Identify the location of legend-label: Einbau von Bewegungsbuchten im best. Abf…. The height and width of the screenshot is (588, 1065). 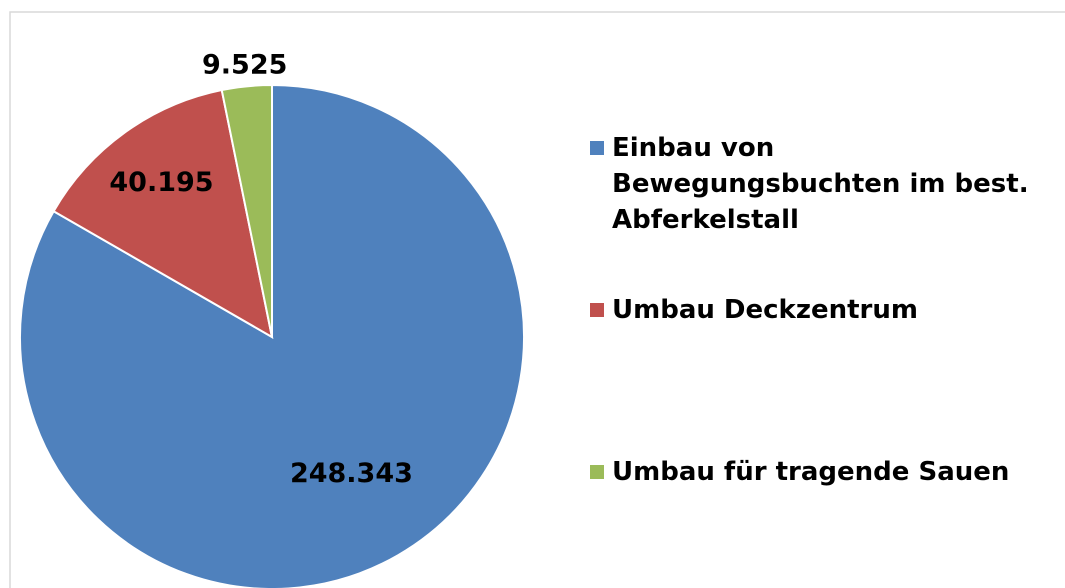
(820, 184).